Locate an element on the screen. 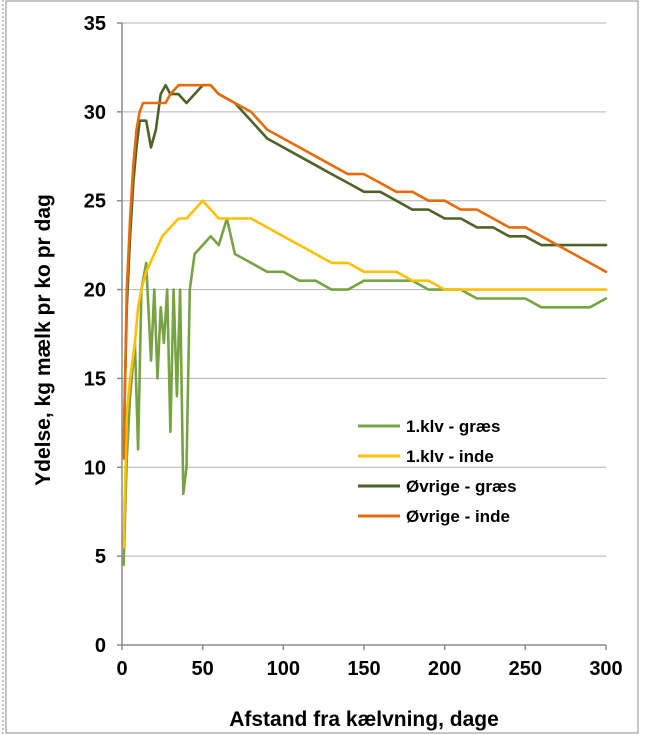 This screenshot has height=735, width=645. legend-label: 1.klv - græs is located at coordinates (453, 426).